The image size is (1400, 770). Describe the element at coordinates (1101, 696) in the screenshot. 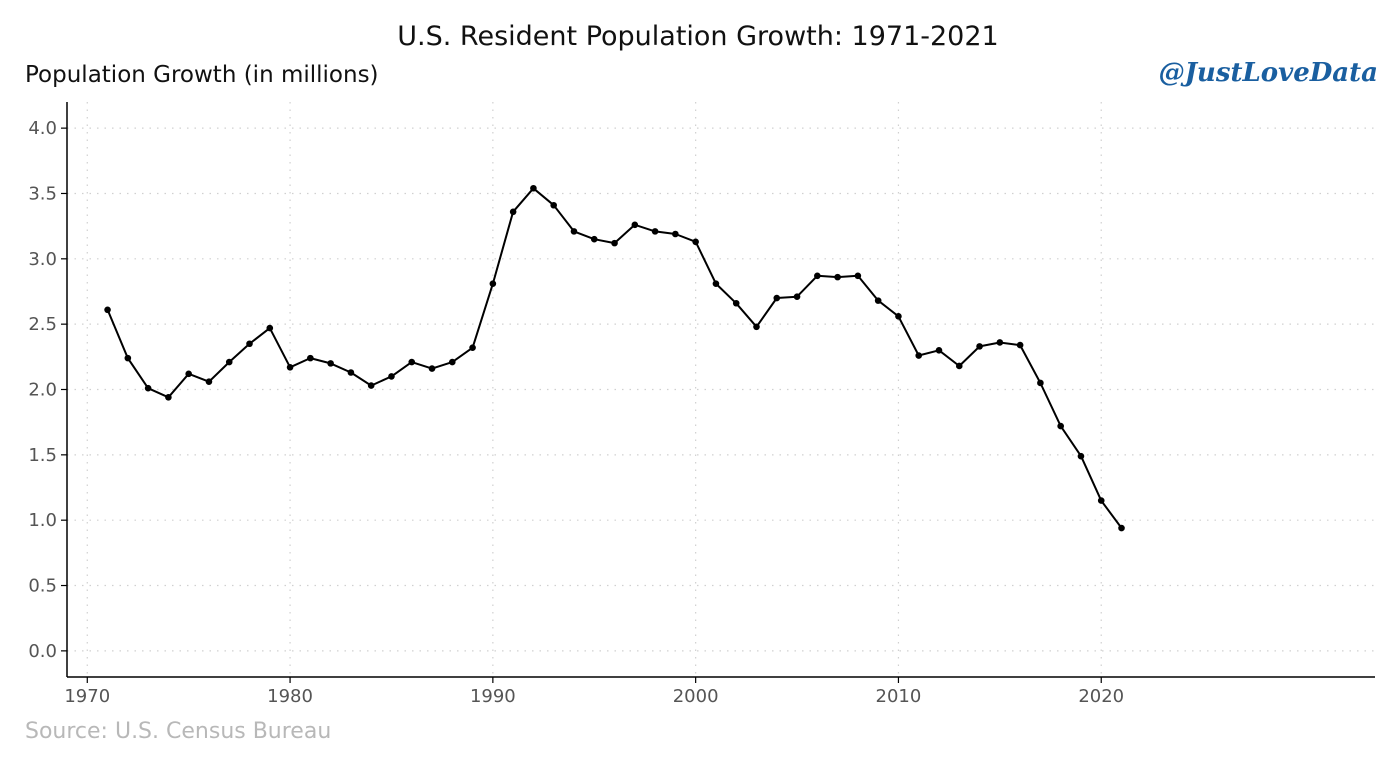

I see `x-tick-label: 2020` at that location.